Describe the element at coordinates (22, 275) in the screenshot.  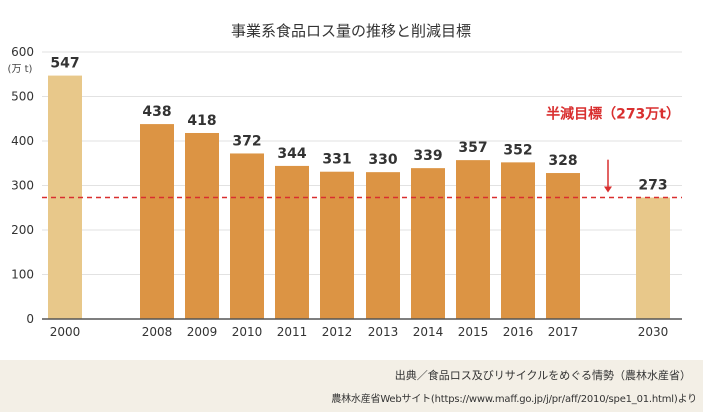
I see `y-tick-label: 100` at that location.